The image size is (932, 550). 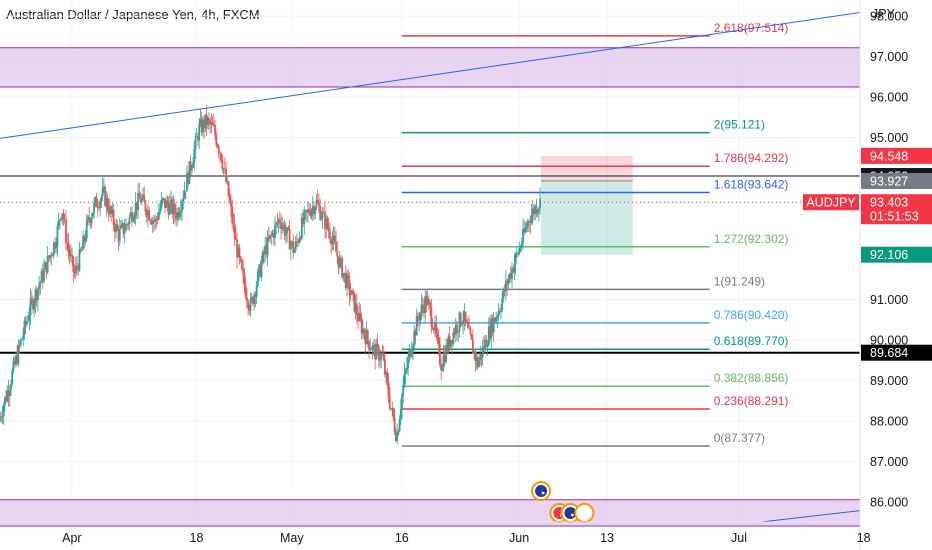 What do you see at coordinates (292, 538) in the screenshot?
I see `time-tick: May` at bounding box center [292, 538].